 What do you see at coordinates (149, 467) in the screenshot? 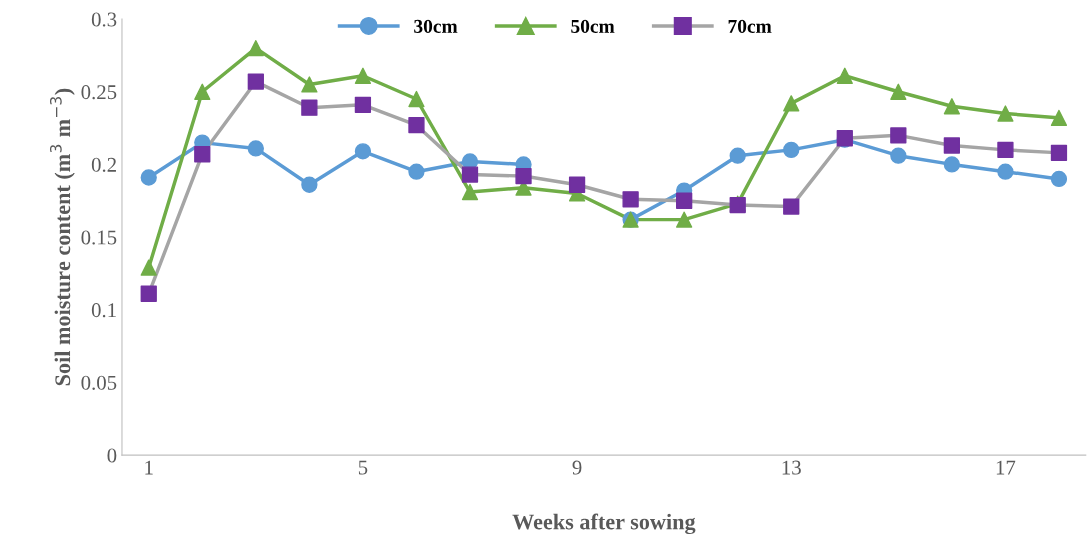
I see `x-tick-label: 1` at bounding box center [149, 467].